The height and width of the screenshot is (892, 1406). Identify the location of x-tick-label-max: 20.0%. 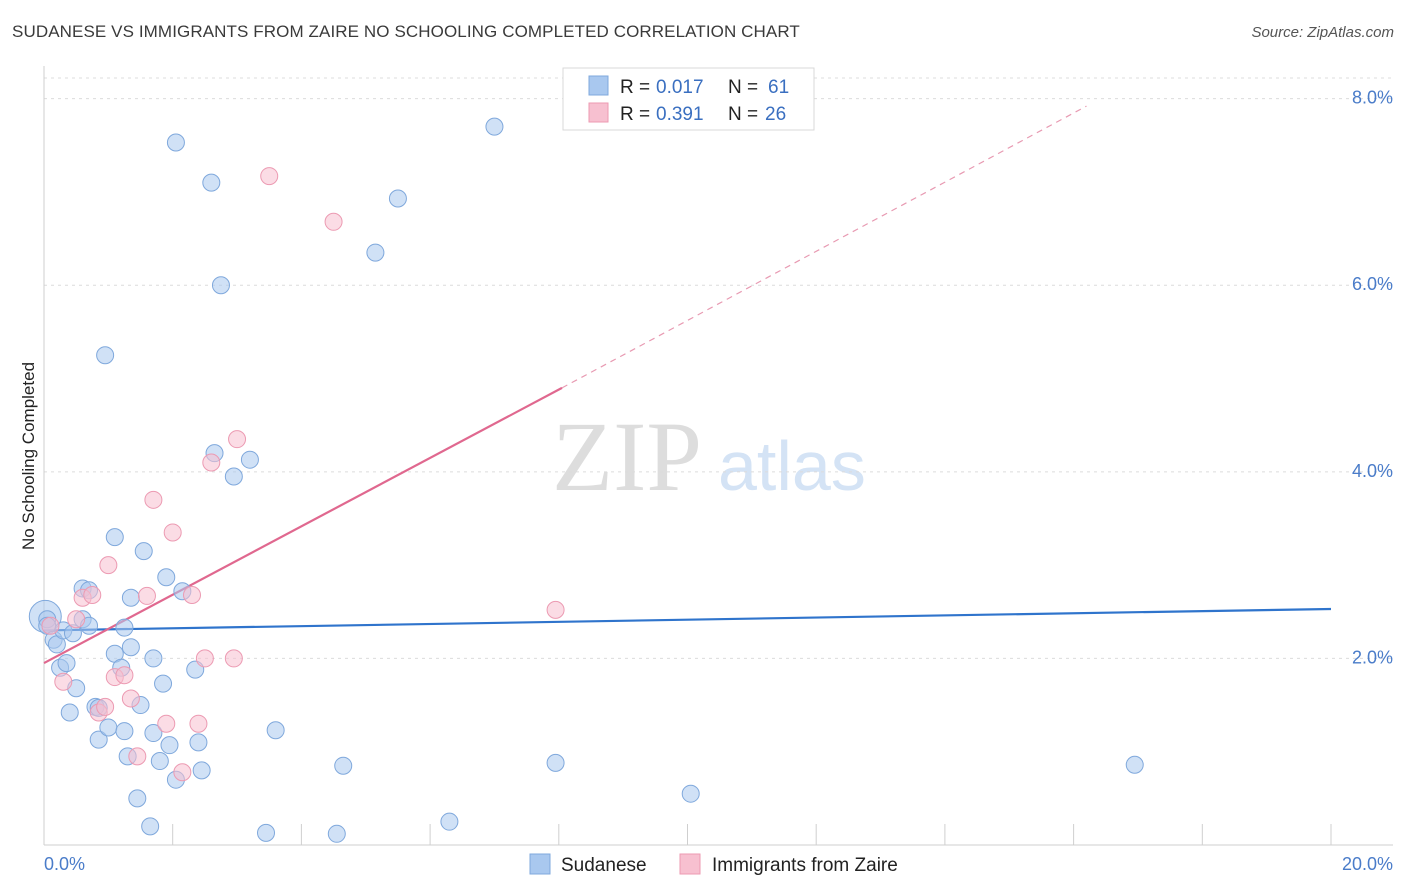
(1367, 864).